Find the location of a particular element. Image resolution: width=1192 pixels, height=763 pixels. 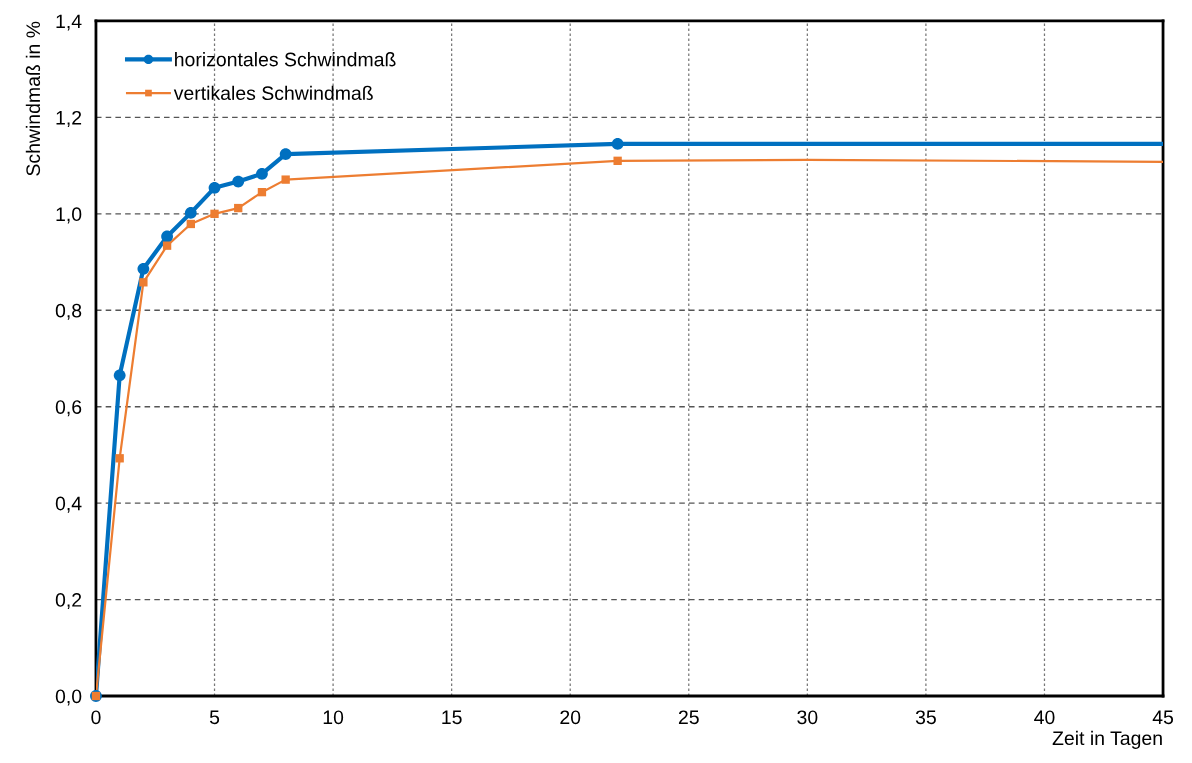

x-tick-label: 25 is located at coordinates (688, 717).